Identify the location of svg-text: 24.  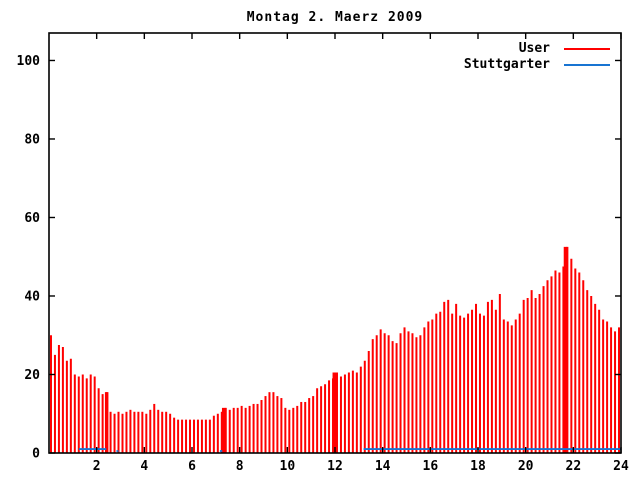
(621, 466).